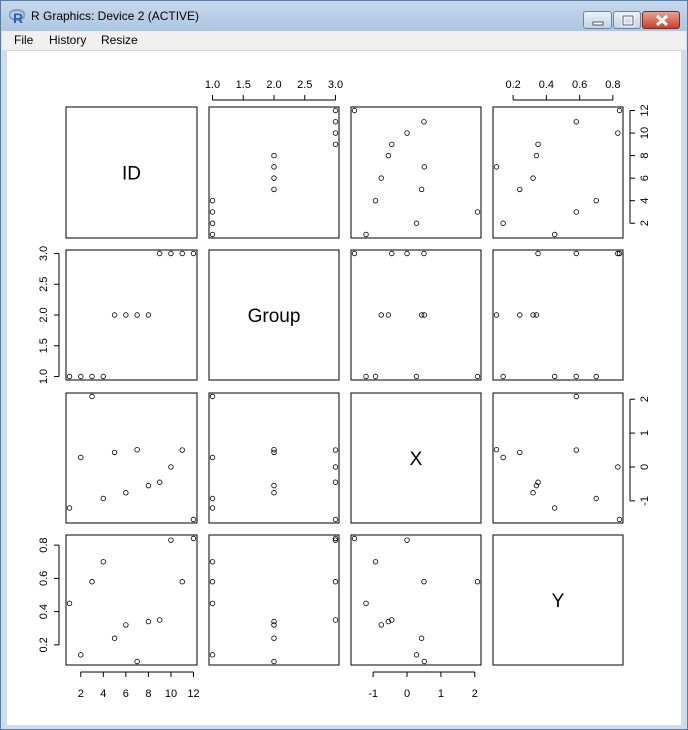 The width and height of the screenshot is (688, 730). Describe the element at coordinates (119, 40) in the screenshot. I see `menu-resize: Resize` at that location.